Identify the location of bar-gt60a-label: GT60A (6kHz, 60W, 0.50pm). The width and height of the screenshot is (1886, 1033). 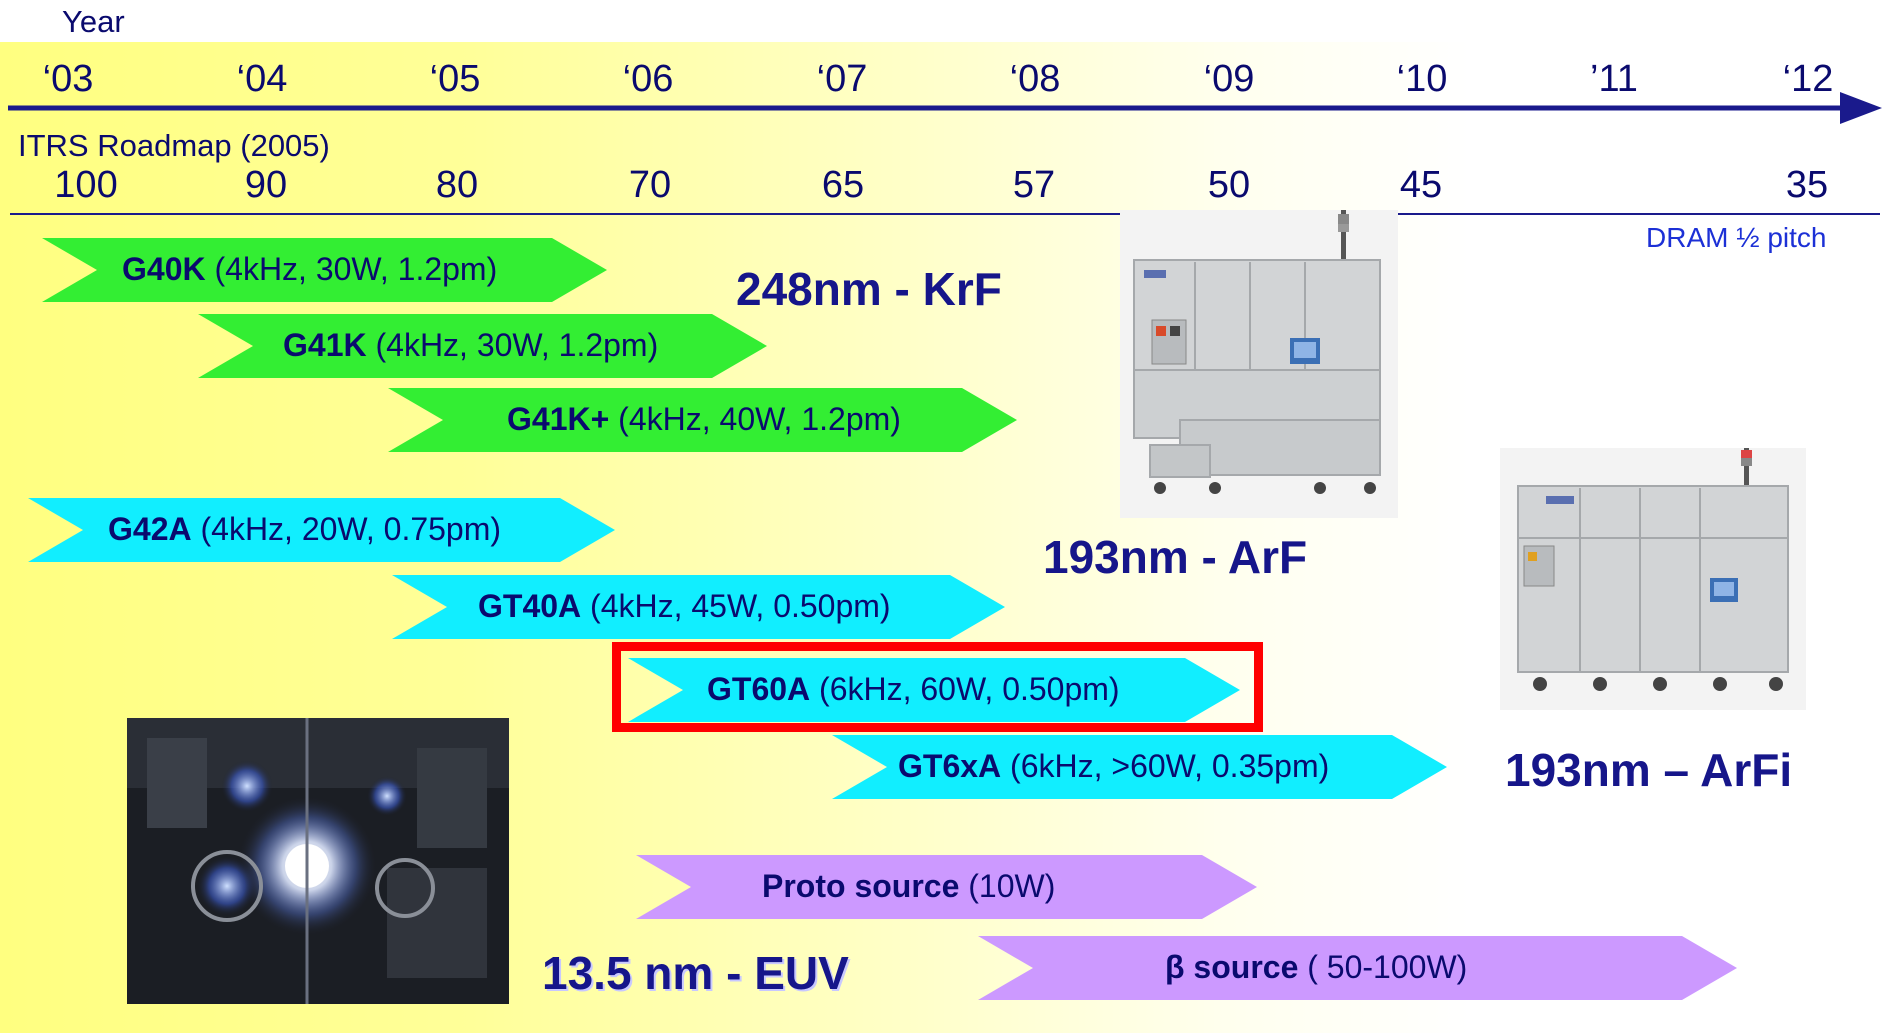
(913, 689).